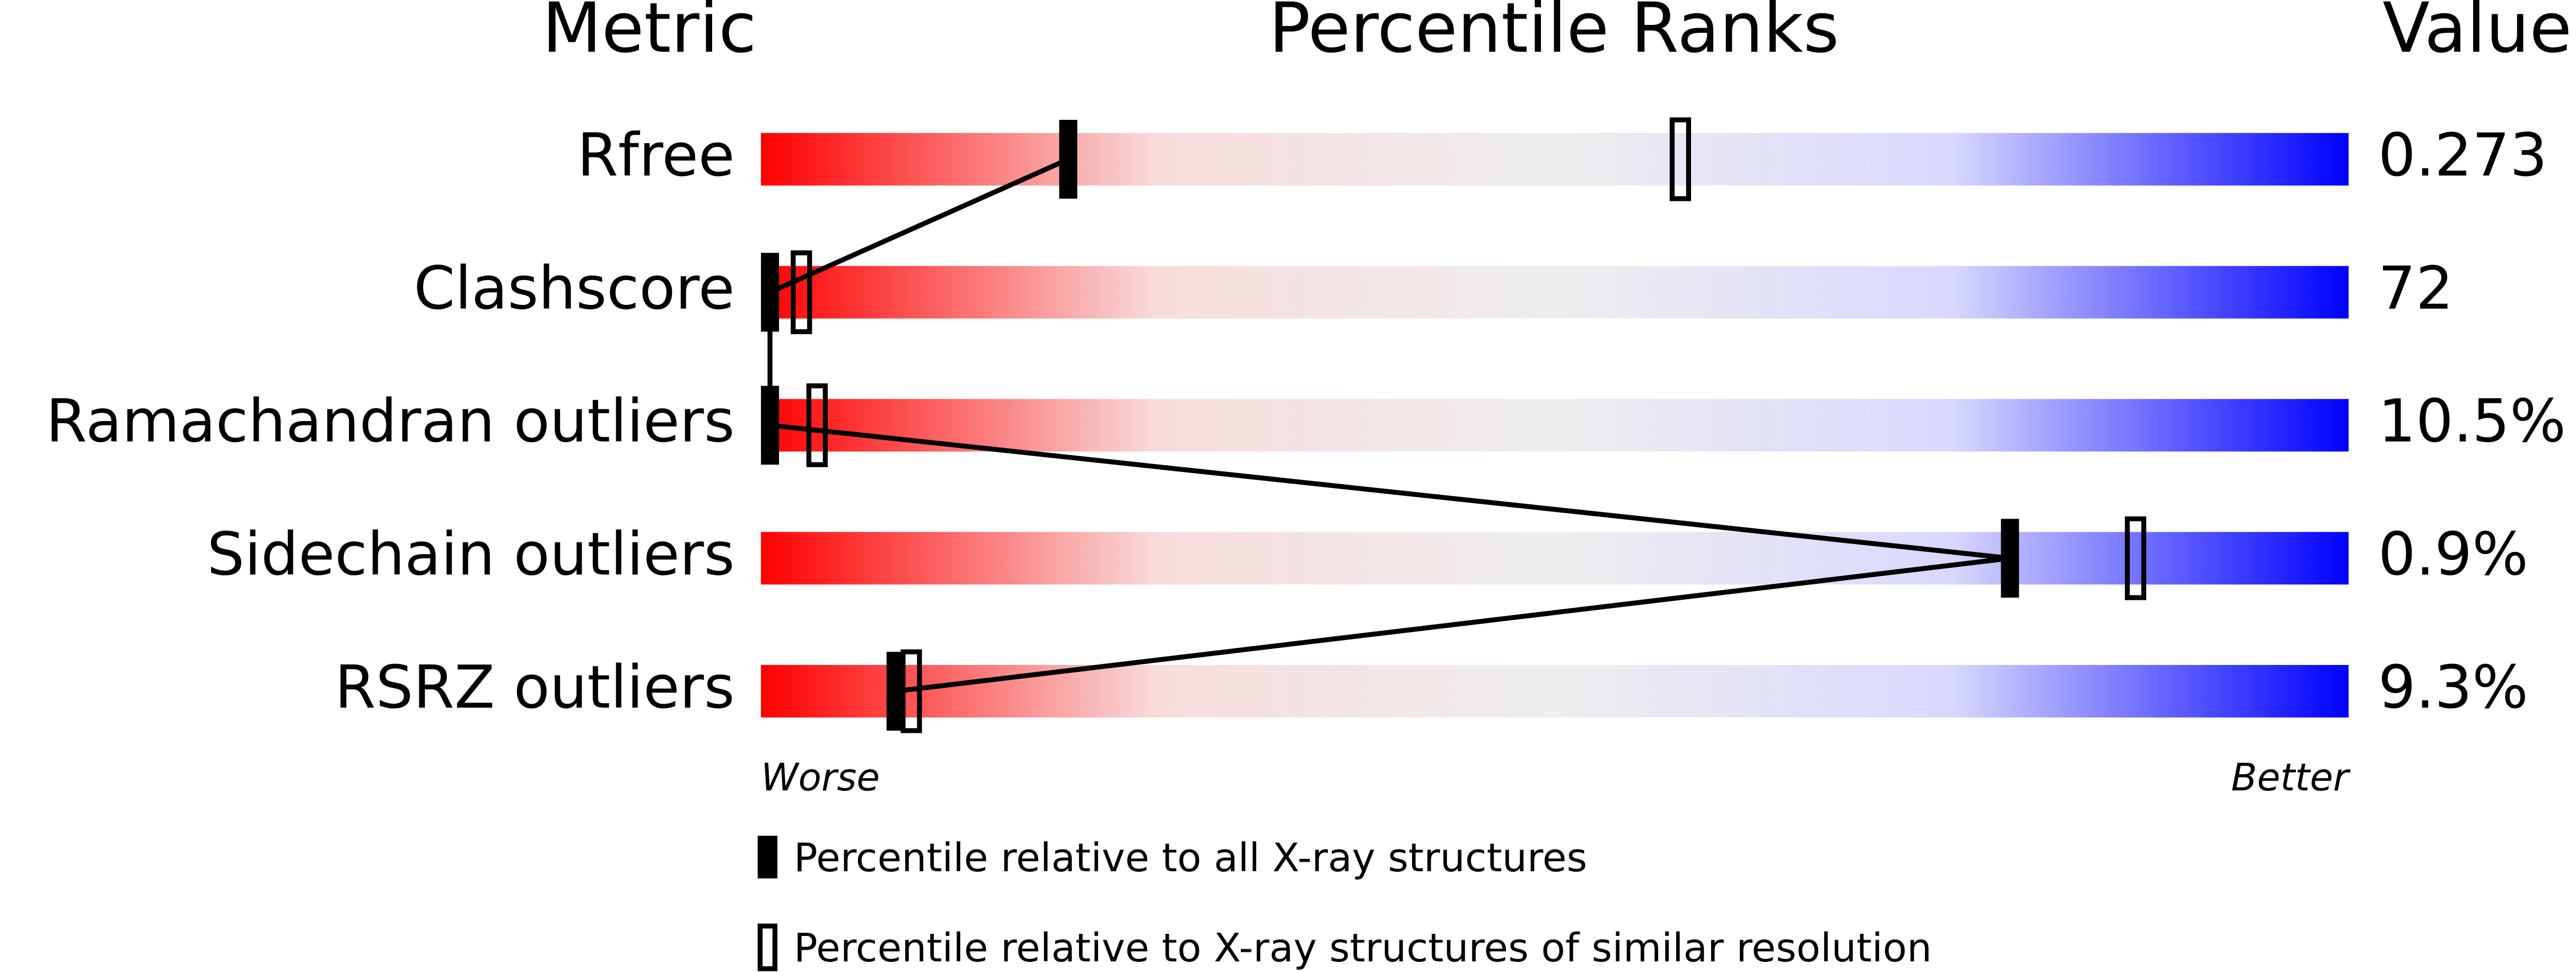 Image resolution: width=2576 pixels, height=972 pixels. What do you see at coordinates (2472, 422) in the screenshot?
I see `metric-value: 10.5%` at bounding box center [2472, 422].